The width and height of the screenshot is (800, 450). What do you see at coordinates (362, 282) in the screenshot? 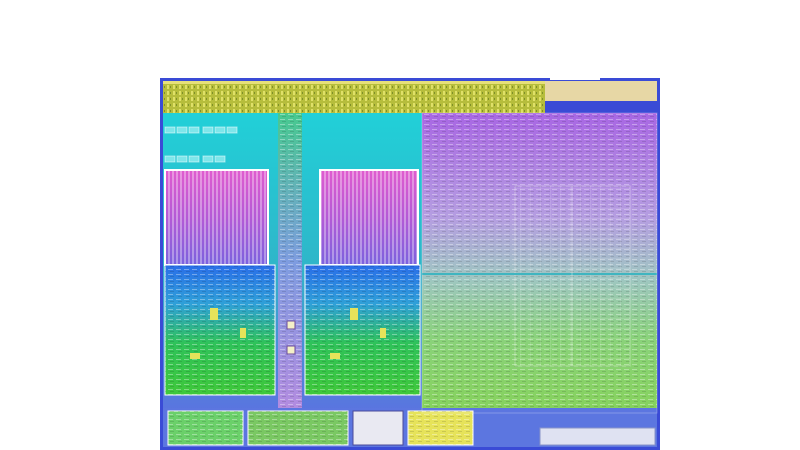
I see `cpu-module-right` at bounding box center [362, 282].